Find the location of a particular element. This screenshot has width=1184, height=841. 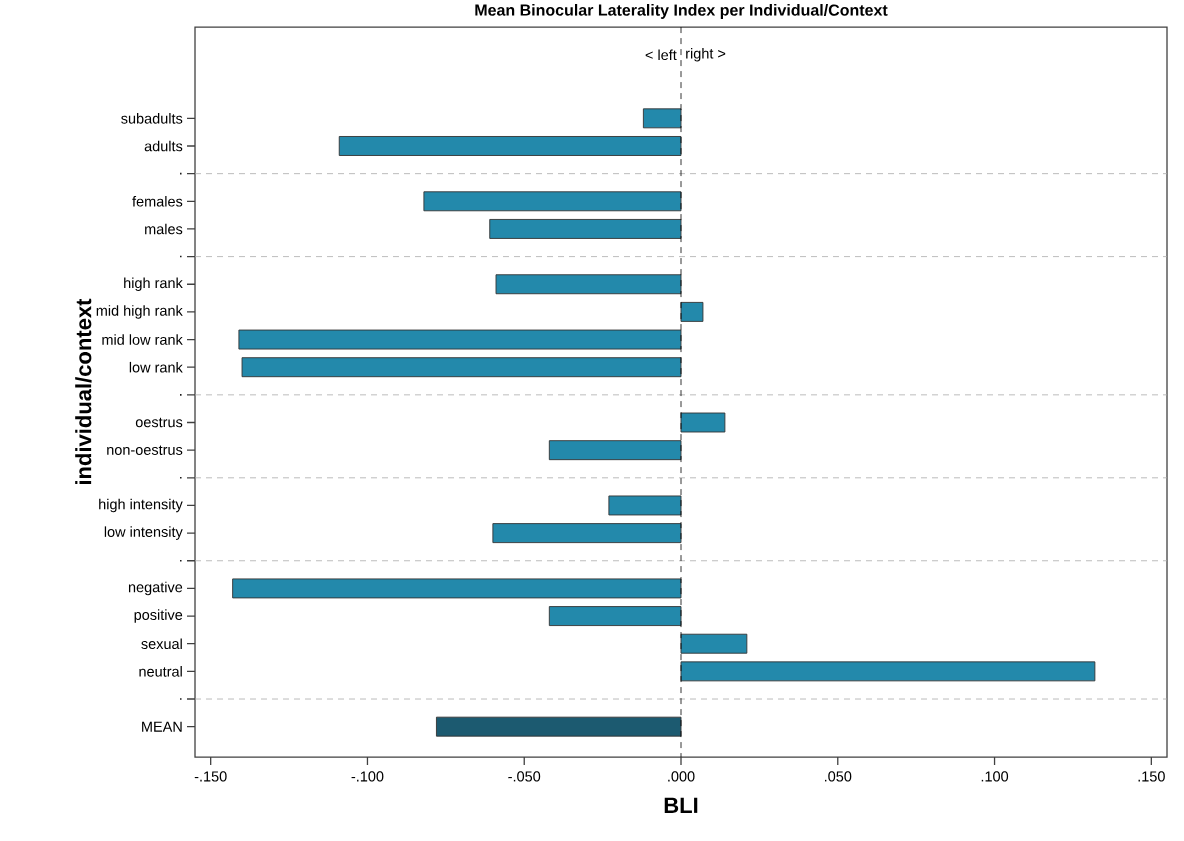

x-axis-title: BLI is located at coordinates (681, 805).